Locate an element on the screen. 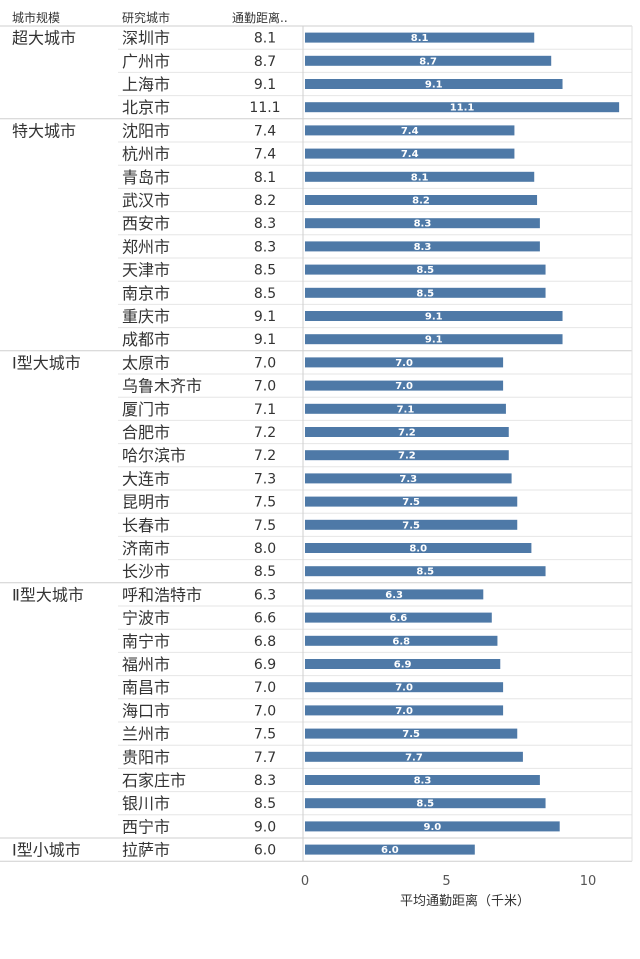 This screenshot has height=959, width=640. x-axis: 0 5 10 is located at coordinates (448, 881).